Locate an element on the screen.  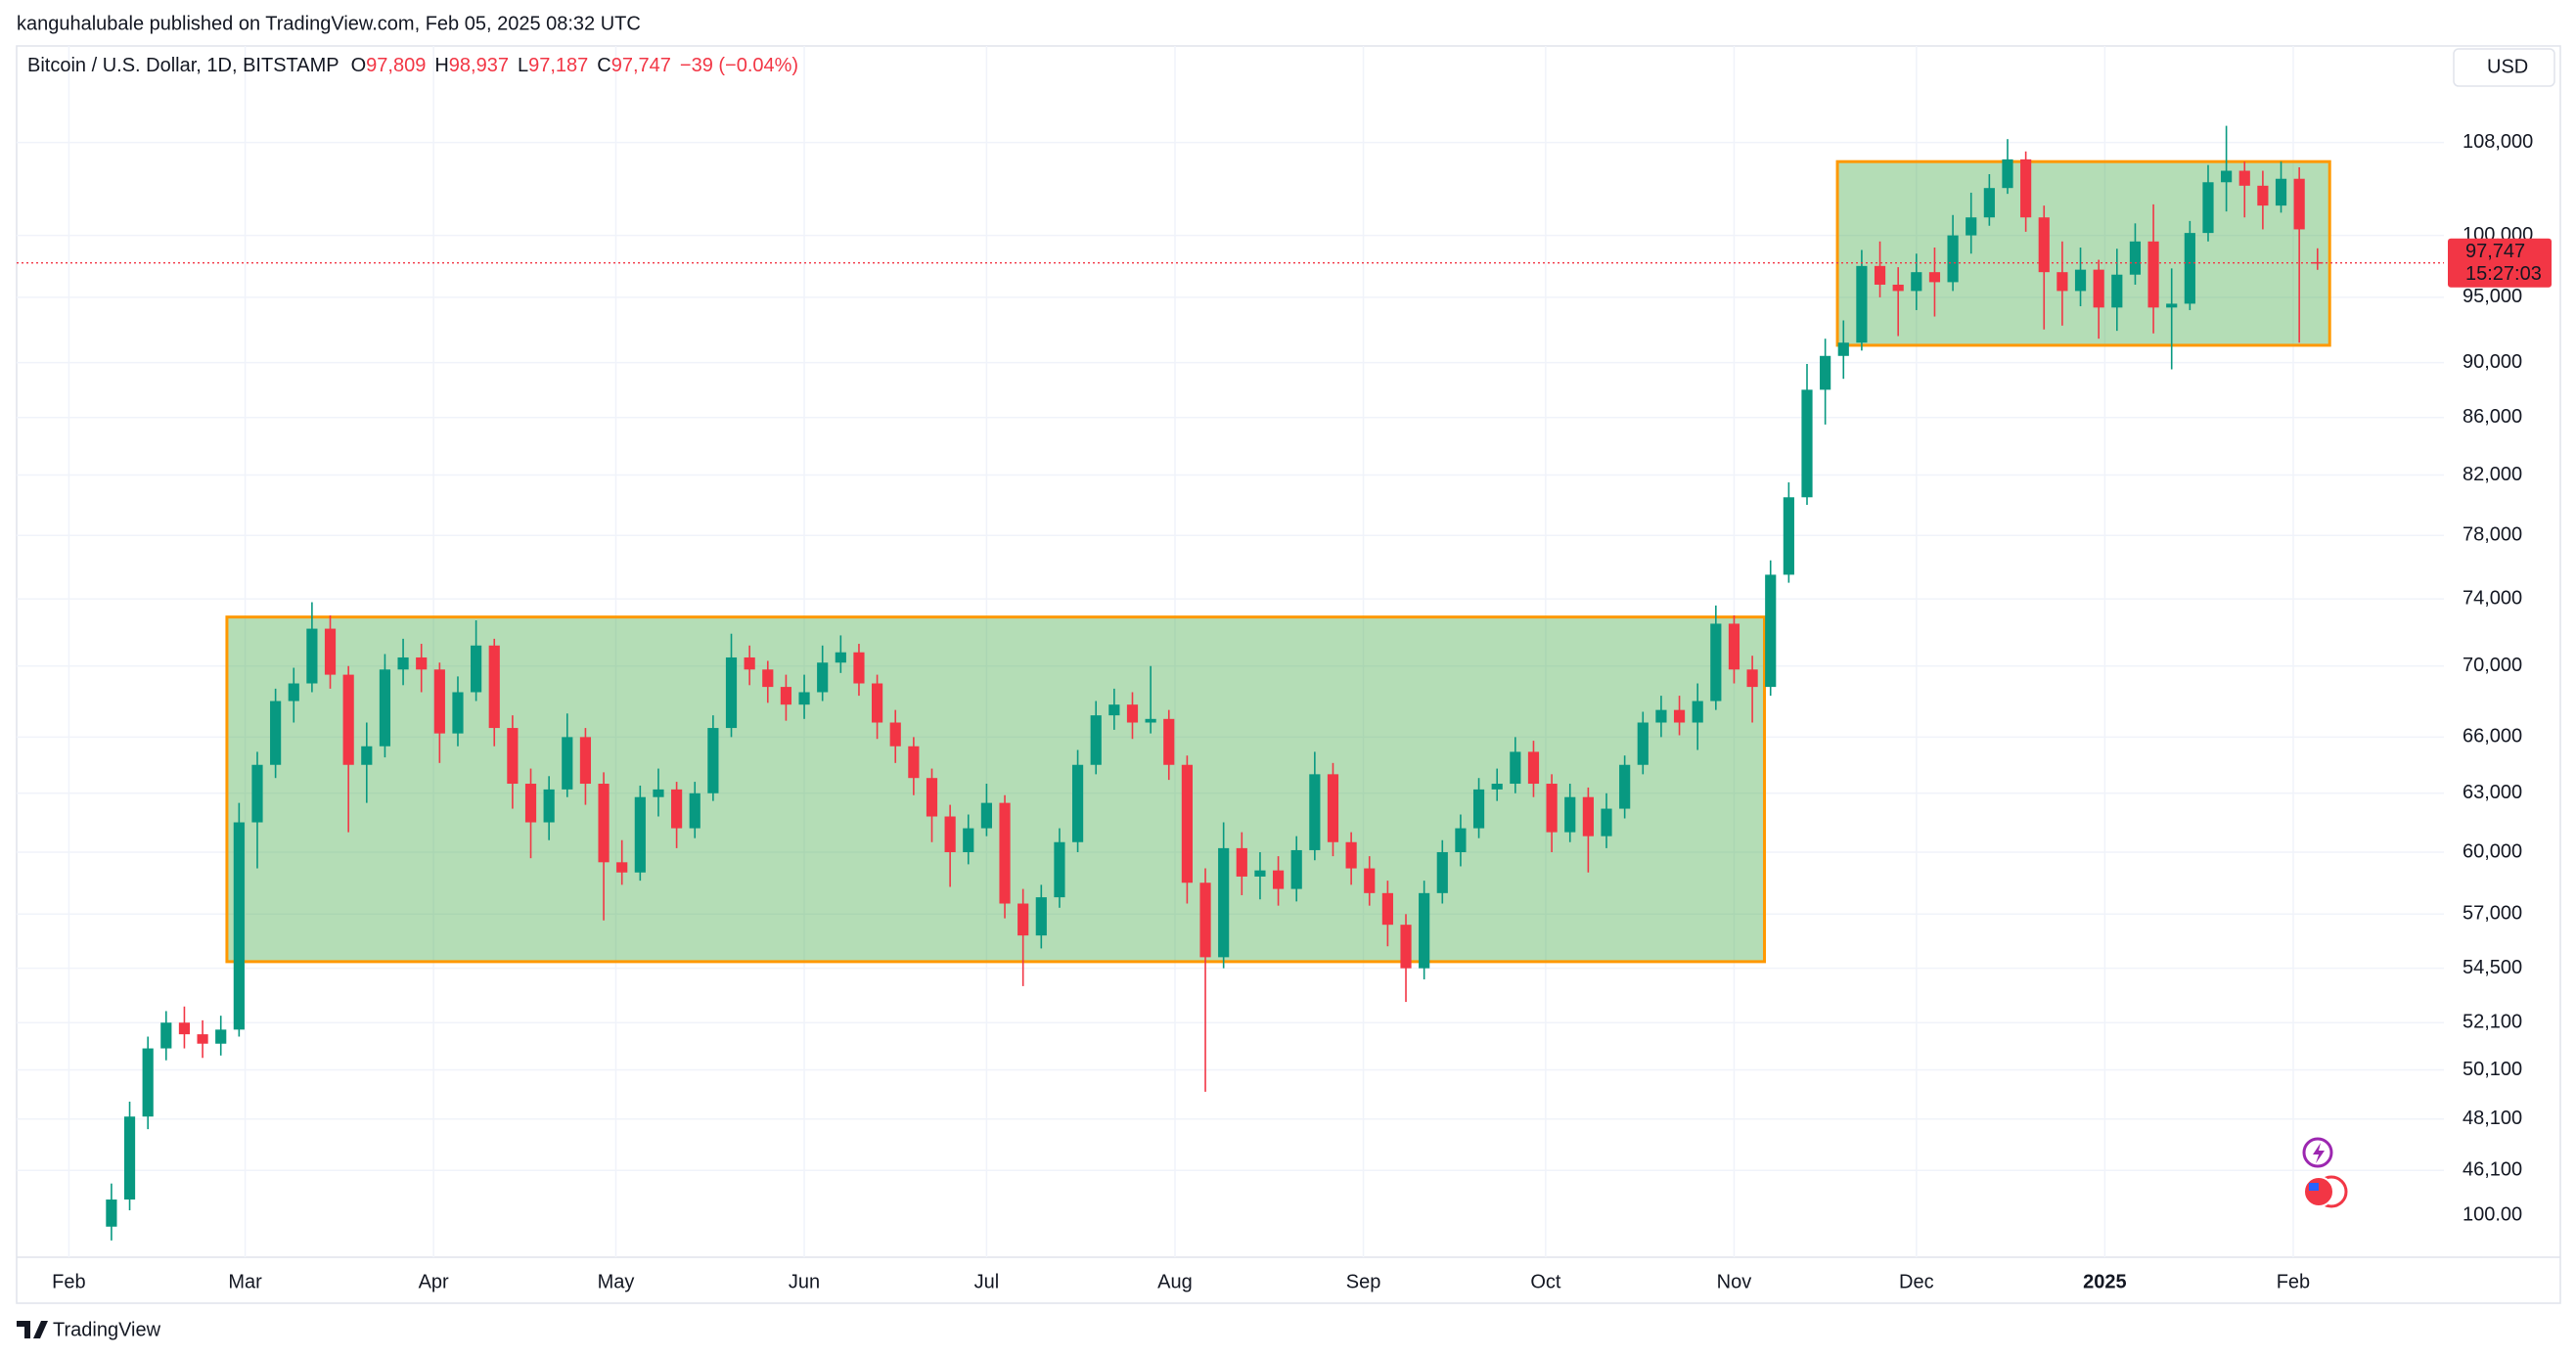
ohlc-key: O is located at coordinates (359, 65).